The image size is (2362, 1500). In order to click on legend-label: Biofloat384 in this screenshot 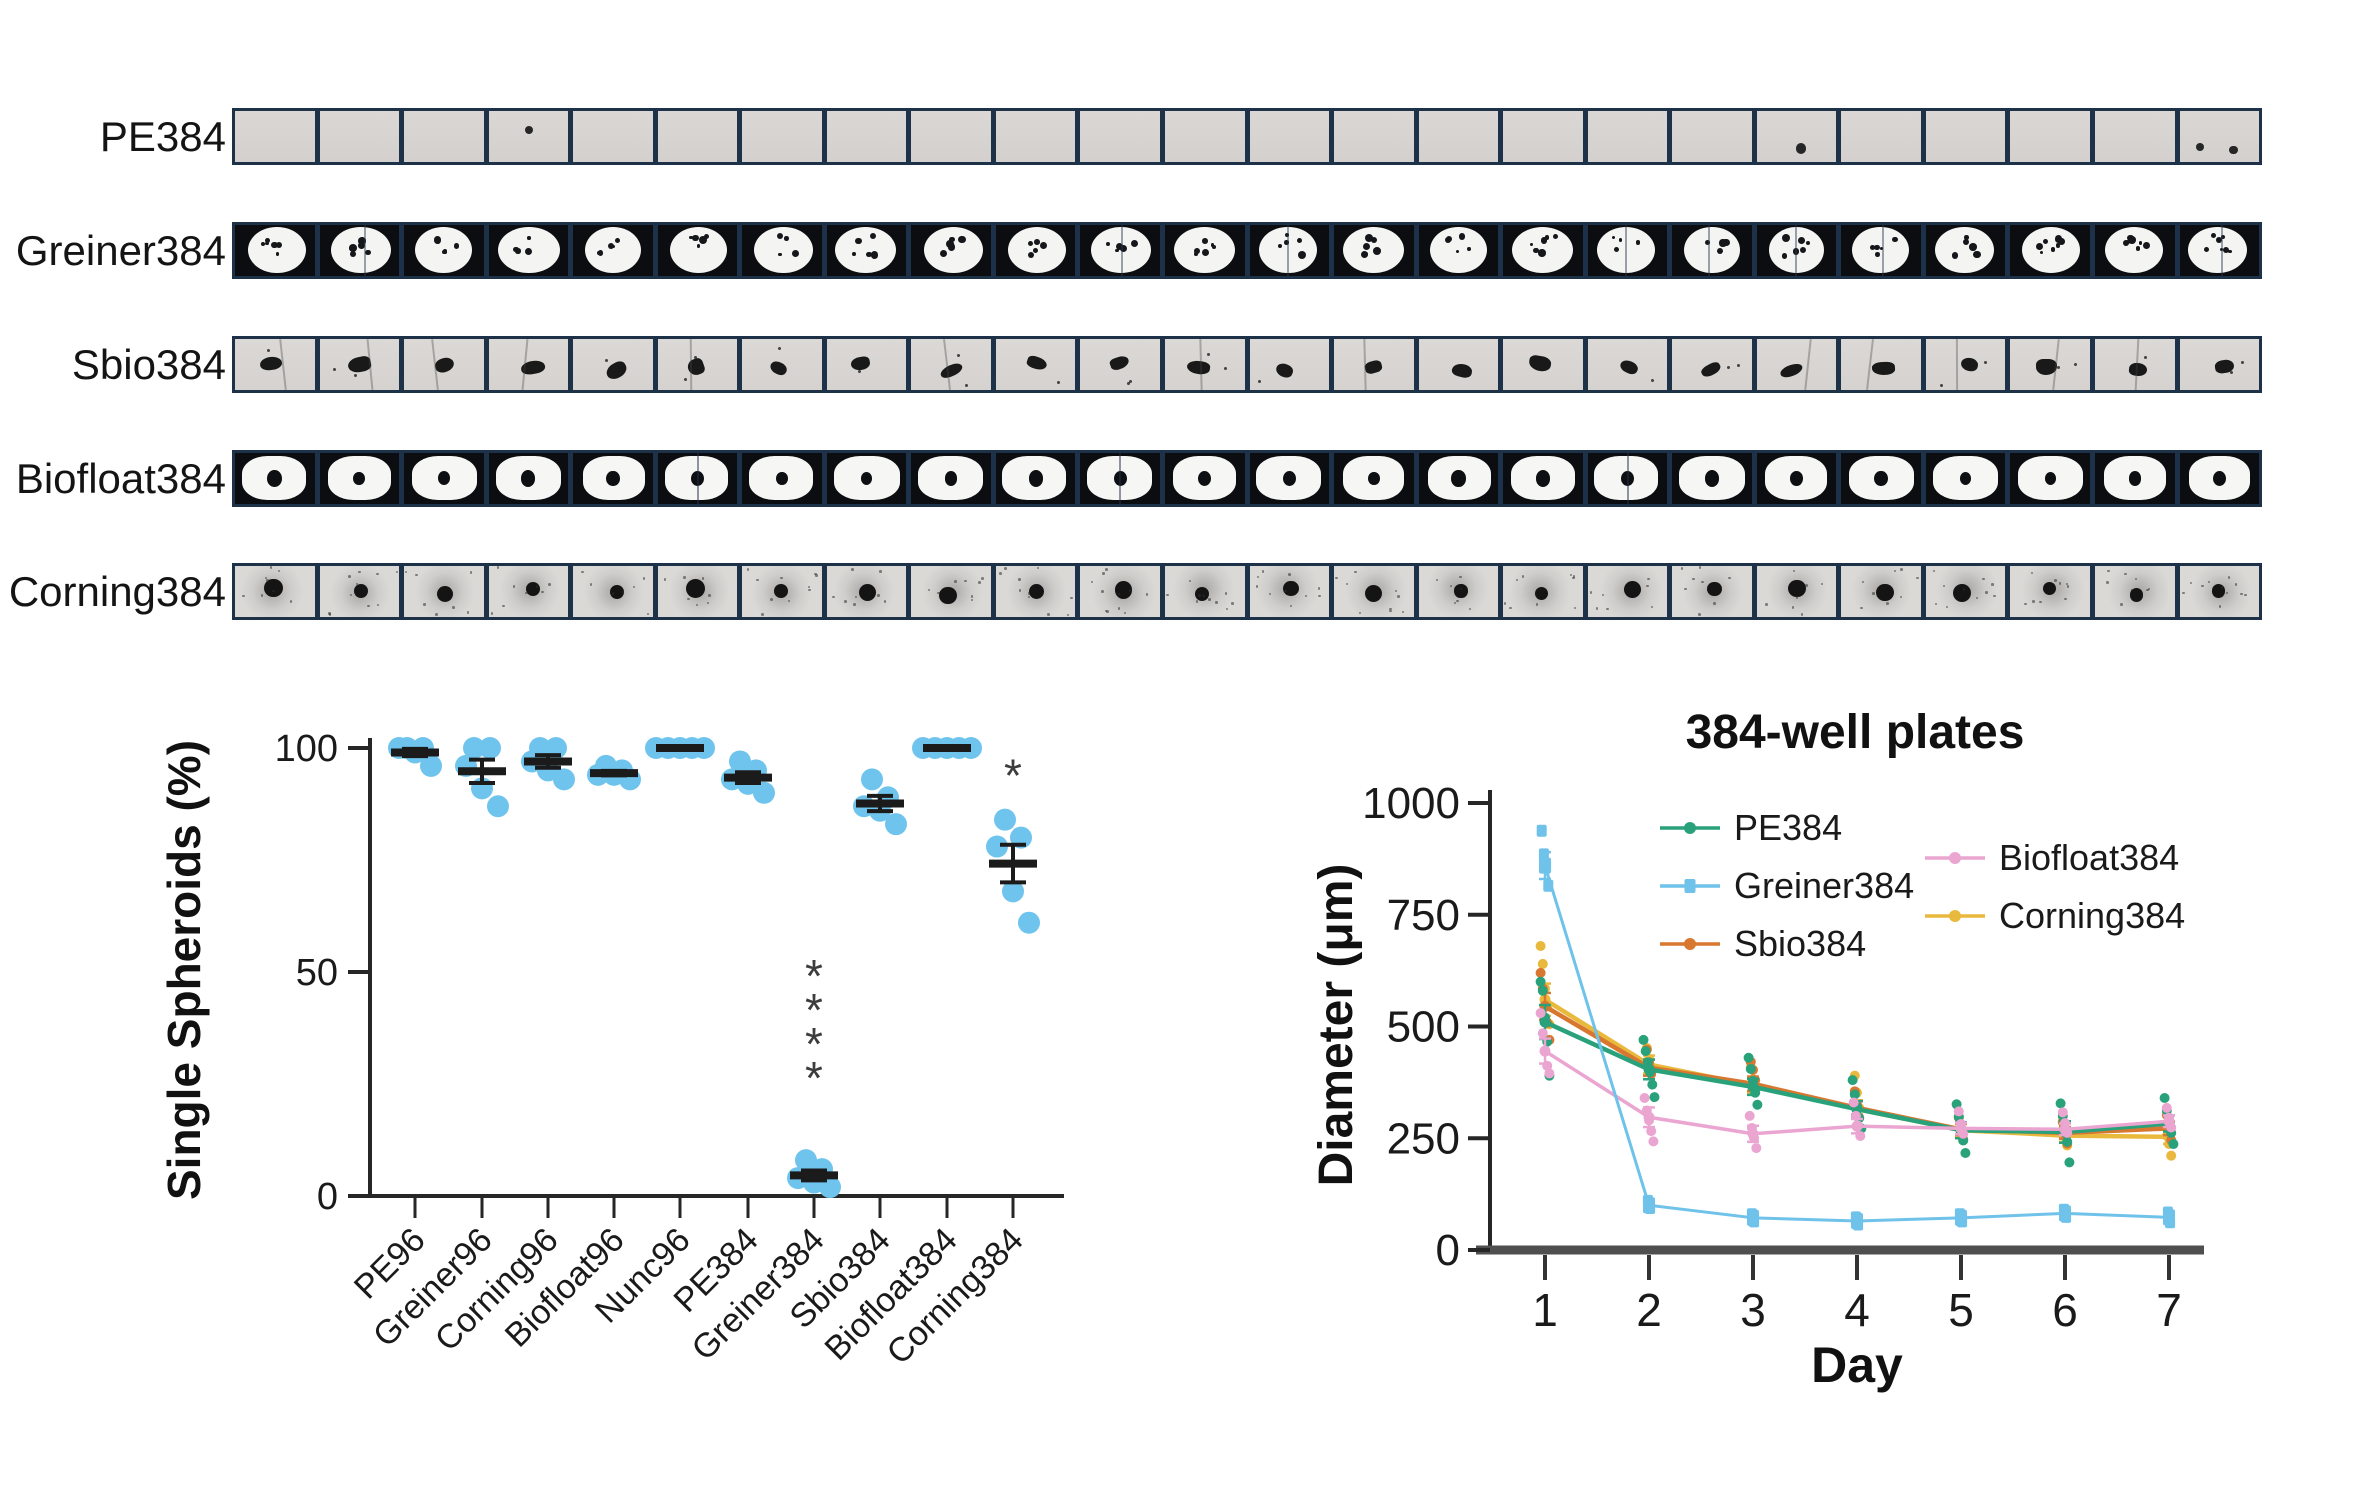, I will do `click(2089, 857)`.